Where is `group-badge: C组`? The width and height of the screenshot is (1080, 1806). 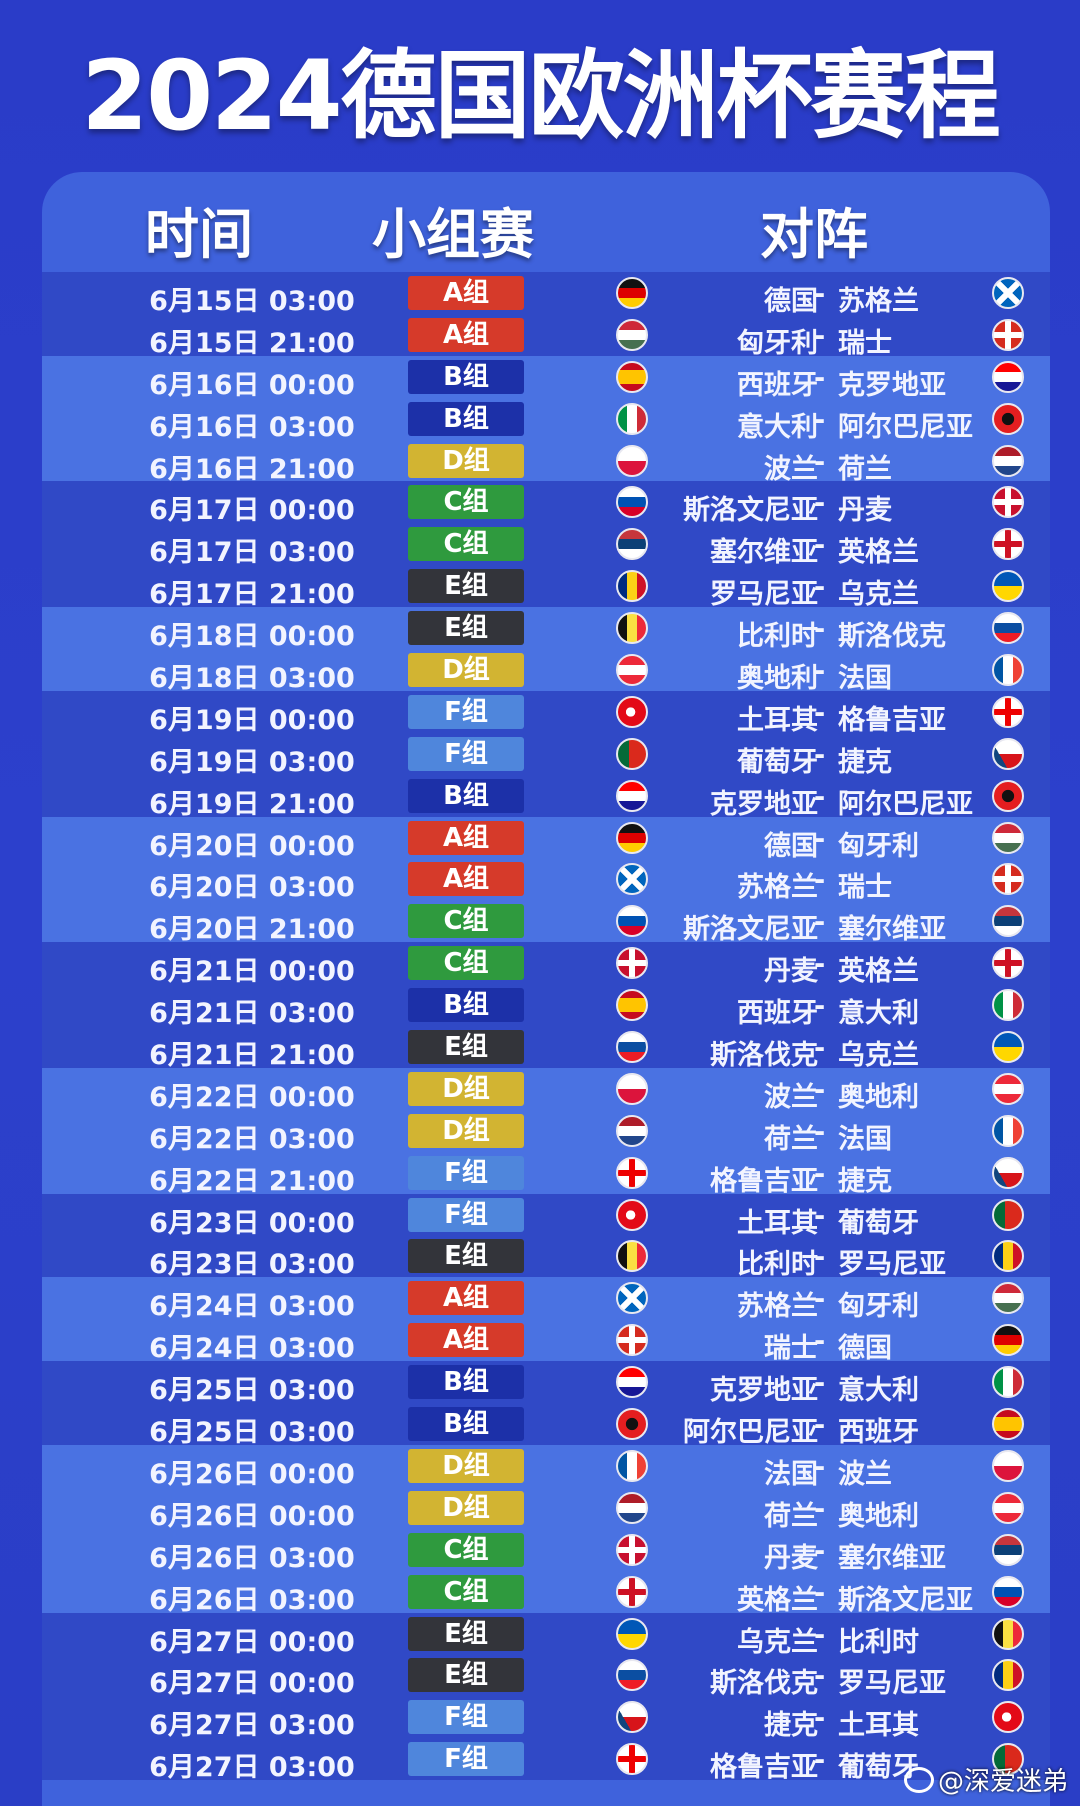 group-badge: C组 is located at coordinates (466, 502).